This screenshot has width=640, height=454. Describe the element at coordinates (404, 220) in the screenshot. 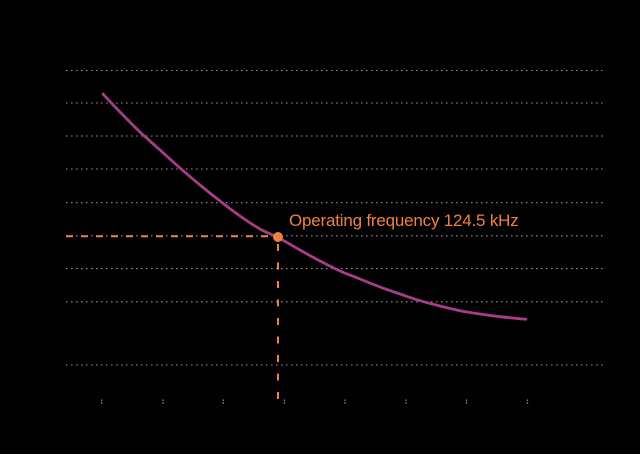

I see `operating-frequency-annotation: Operating frequency 124.5 kHz` at that location.